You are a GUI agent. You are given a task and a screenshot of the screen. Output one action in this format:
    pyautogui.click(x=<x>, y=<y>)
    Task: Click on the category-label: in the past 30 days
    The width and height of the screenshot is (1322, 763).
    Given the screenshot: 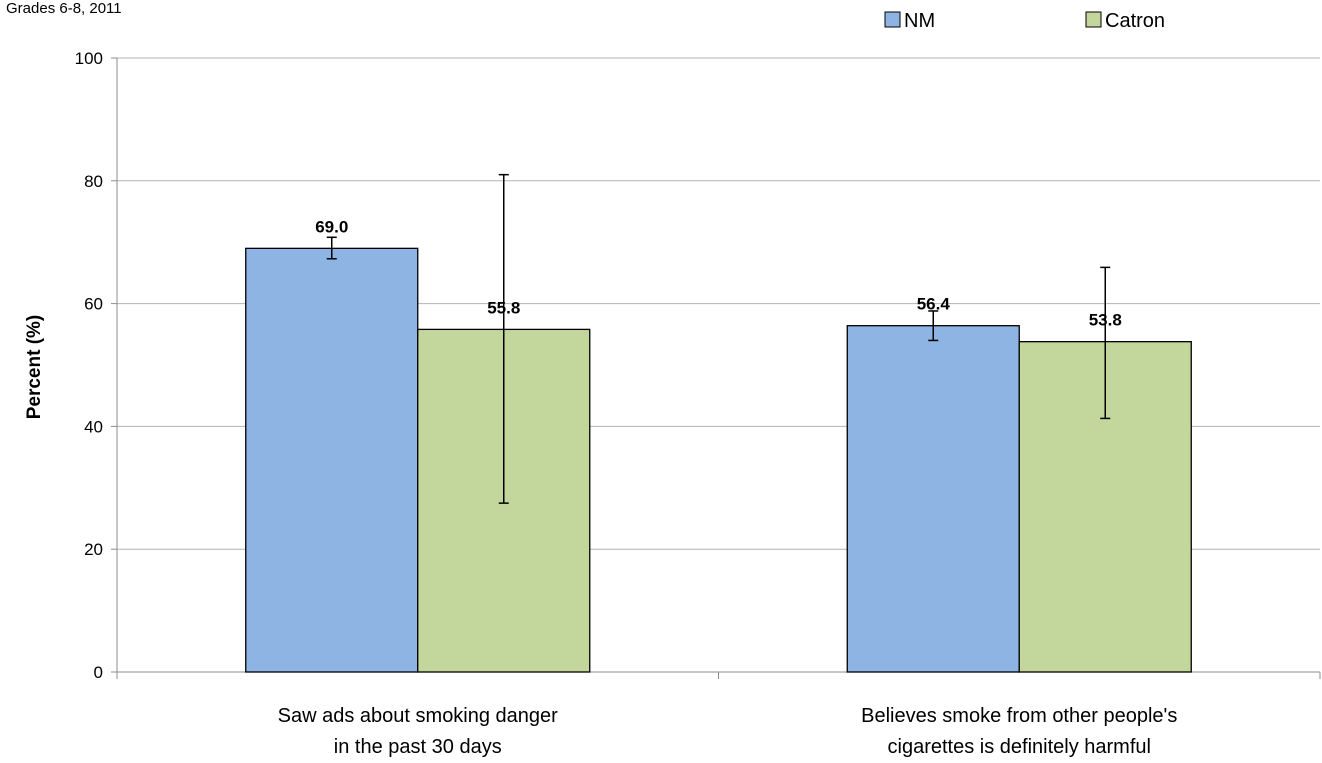 What is the action you would take?
    pyautogui.click(x=418, y=747)
    